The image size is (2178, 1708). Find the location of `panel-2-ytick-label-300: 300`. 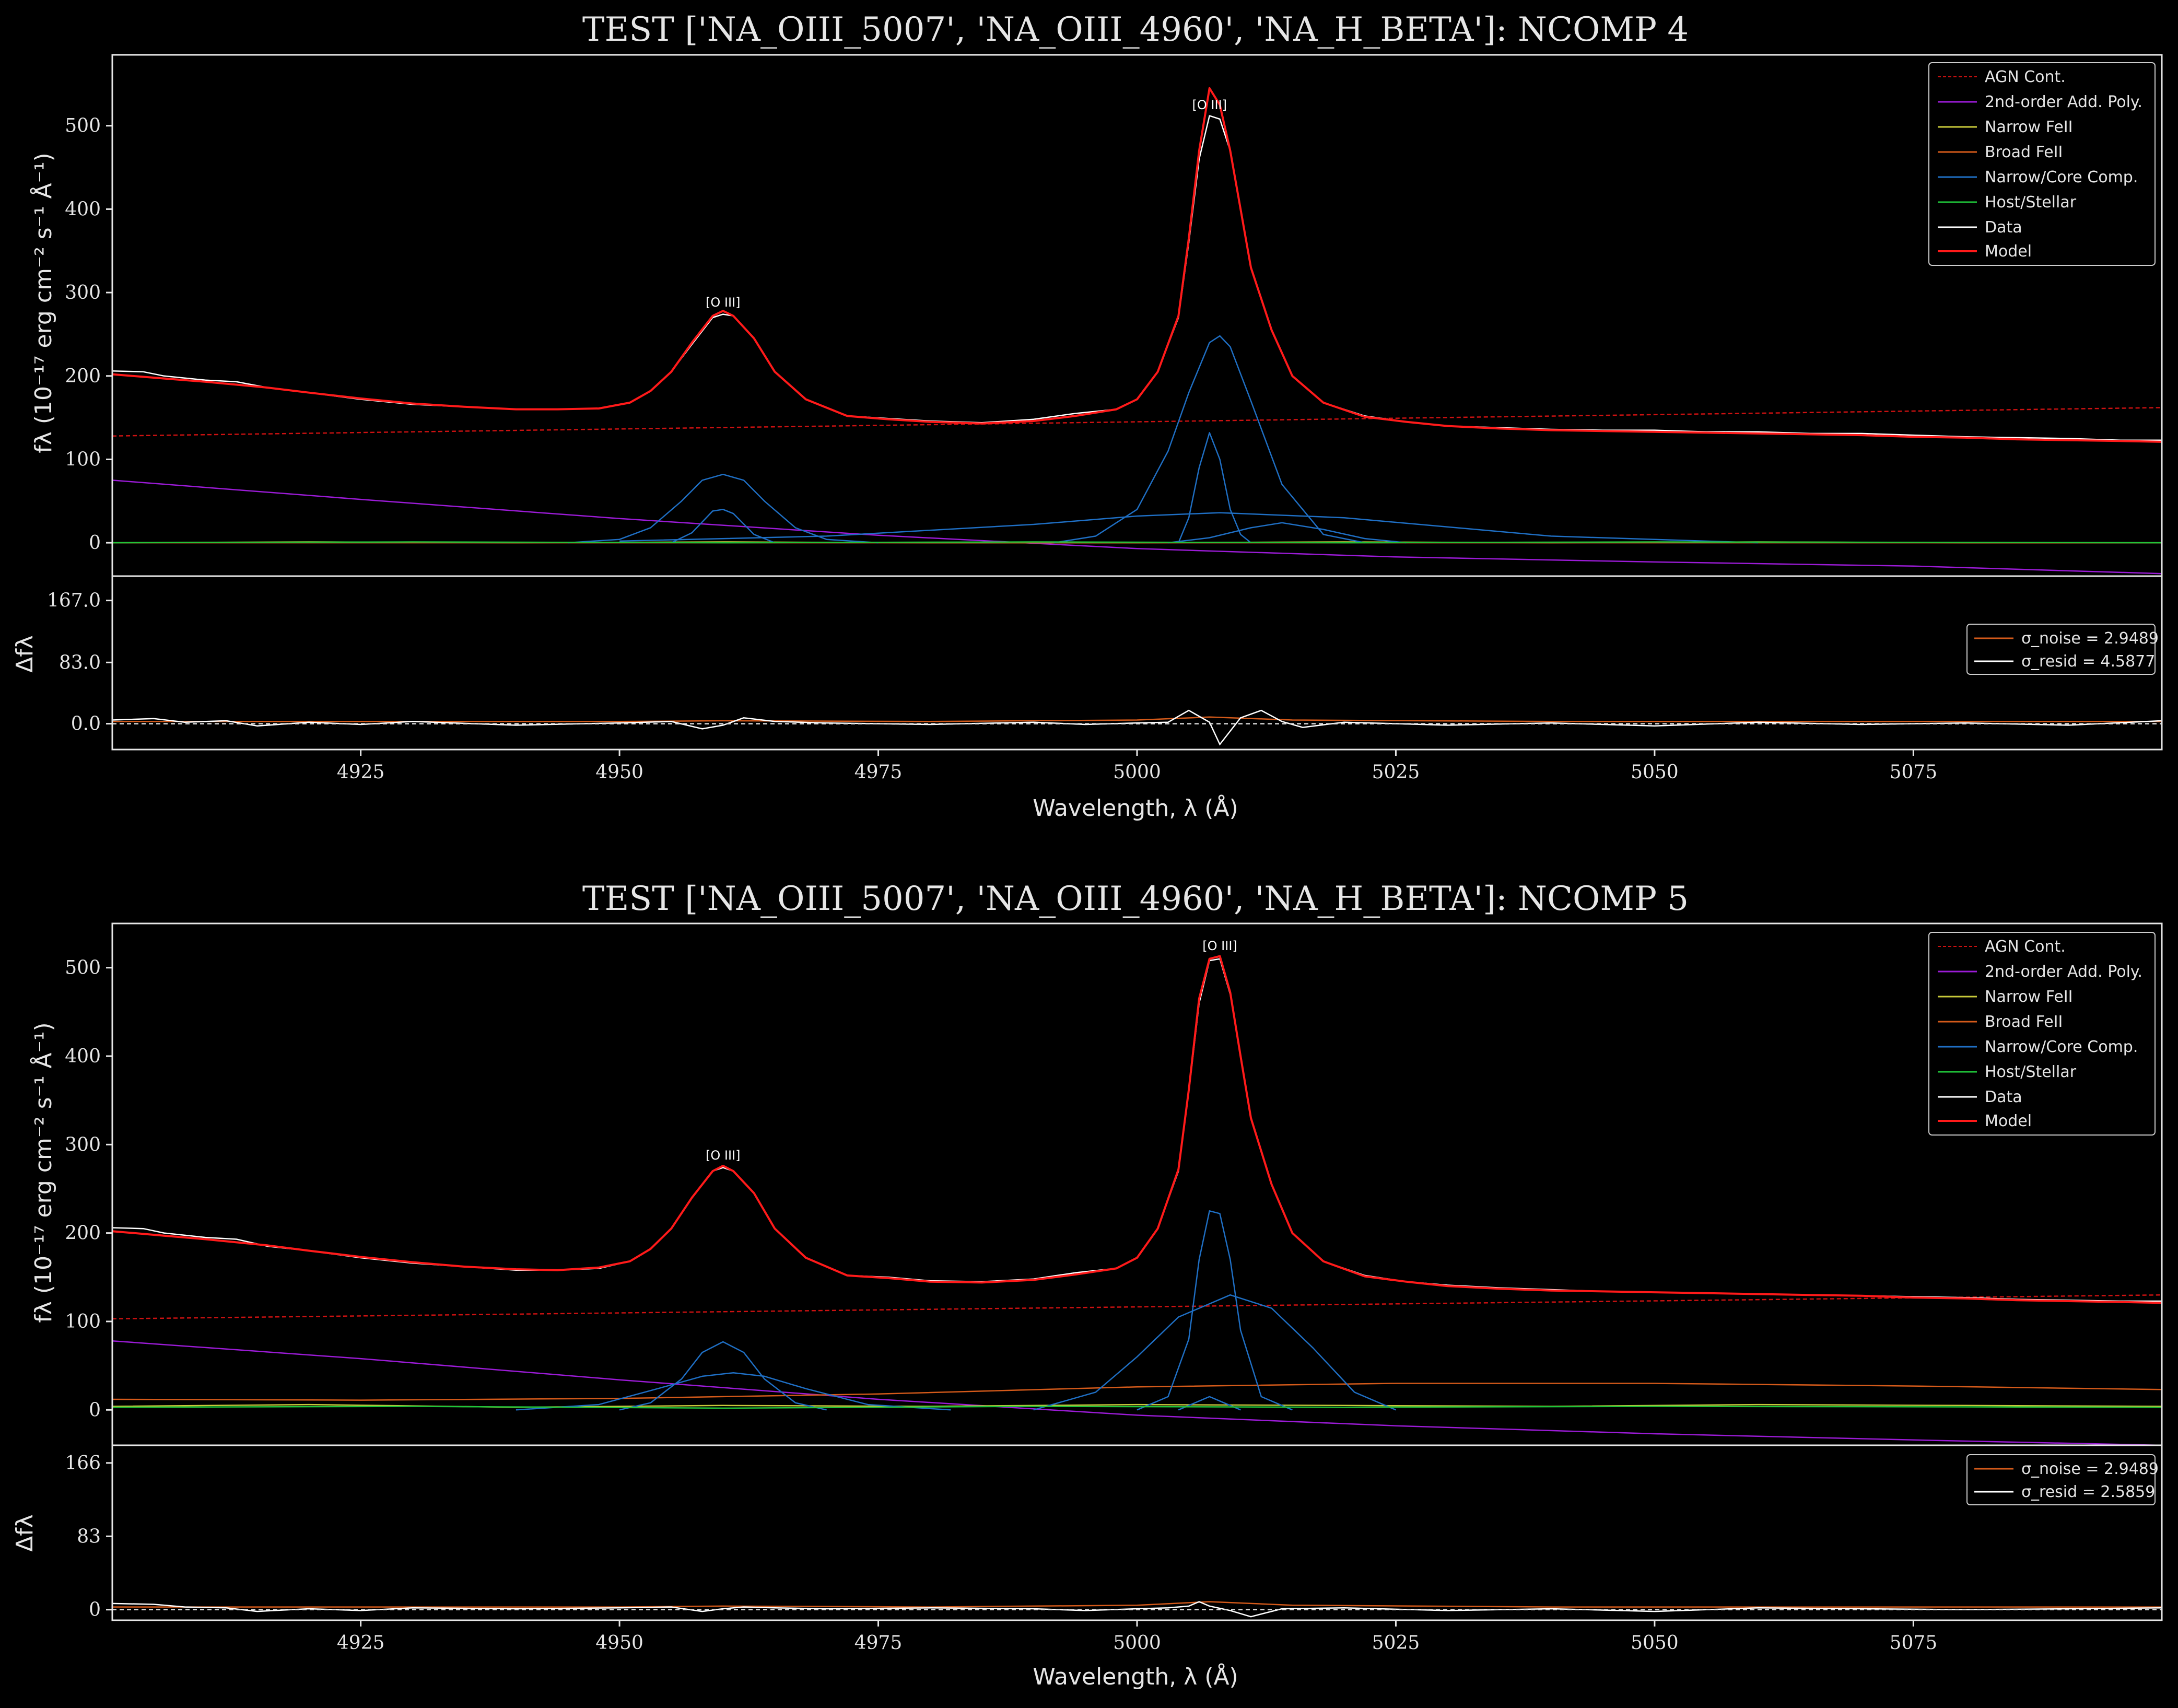

panel-2-ytick-label-300: 300 is located at coordinates (83, 1144).